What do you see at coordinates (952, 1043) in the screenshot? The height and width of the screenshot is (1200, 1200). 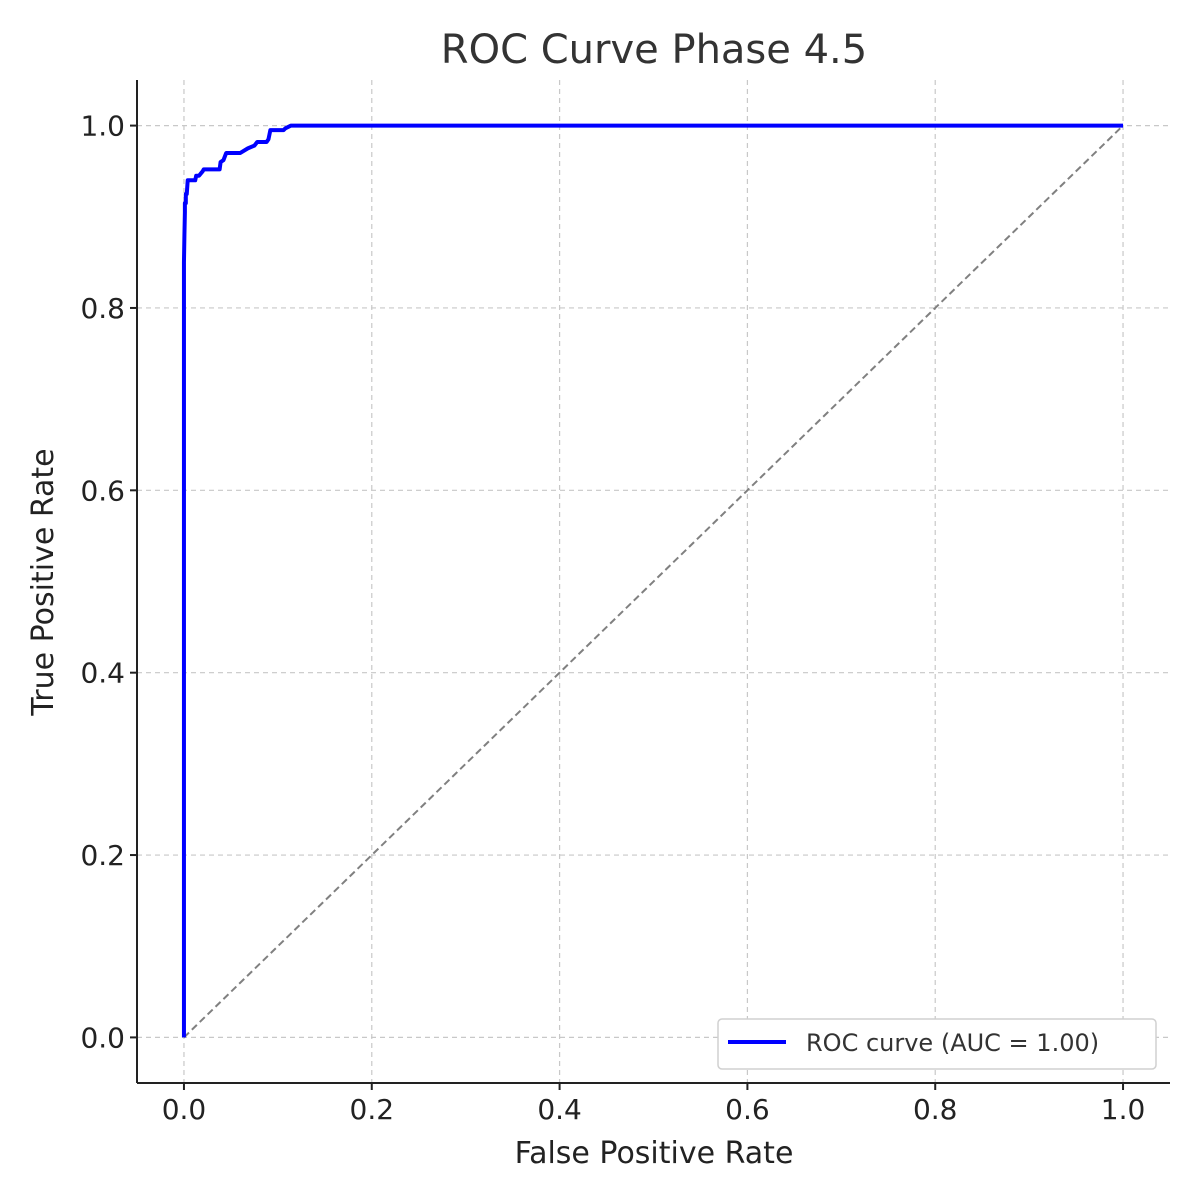 I see `legend-label: ROC curve (AUC = 1.00)` at bounding box center [952, 1043].